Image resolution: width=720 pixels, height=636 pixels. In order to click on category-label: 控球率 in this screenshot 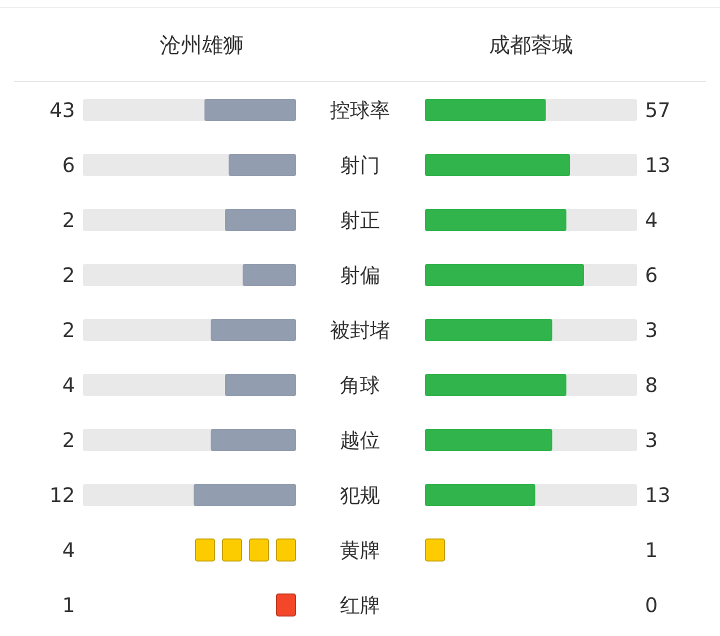, I will do `click(360, 110)`.